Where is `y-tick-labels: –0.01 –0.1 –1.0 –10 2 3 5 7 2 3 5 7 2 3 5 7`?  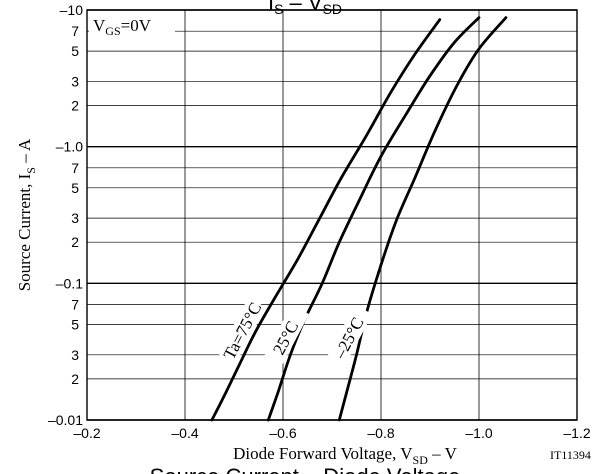
y-tick-labels: –0.01 –0.1 –1.0 –10 2 3 5 7 2 3 5 7 2 3 5 7 is located at coordinates (65, 215).